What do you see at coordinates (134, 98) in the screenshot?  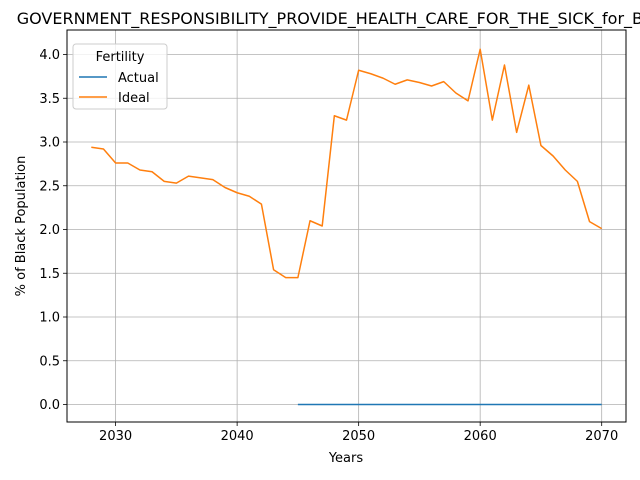 I see `legend-label-ideal: Ideal` at bounding box center [134, 98].